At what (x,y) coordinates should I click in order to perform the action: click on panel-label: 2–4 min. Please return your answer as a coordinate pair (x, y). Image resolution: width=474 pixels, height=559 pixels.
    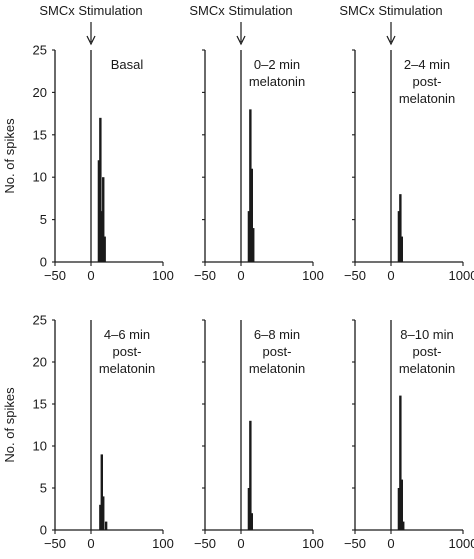
    Looking at the image, I should click on (427, 64).